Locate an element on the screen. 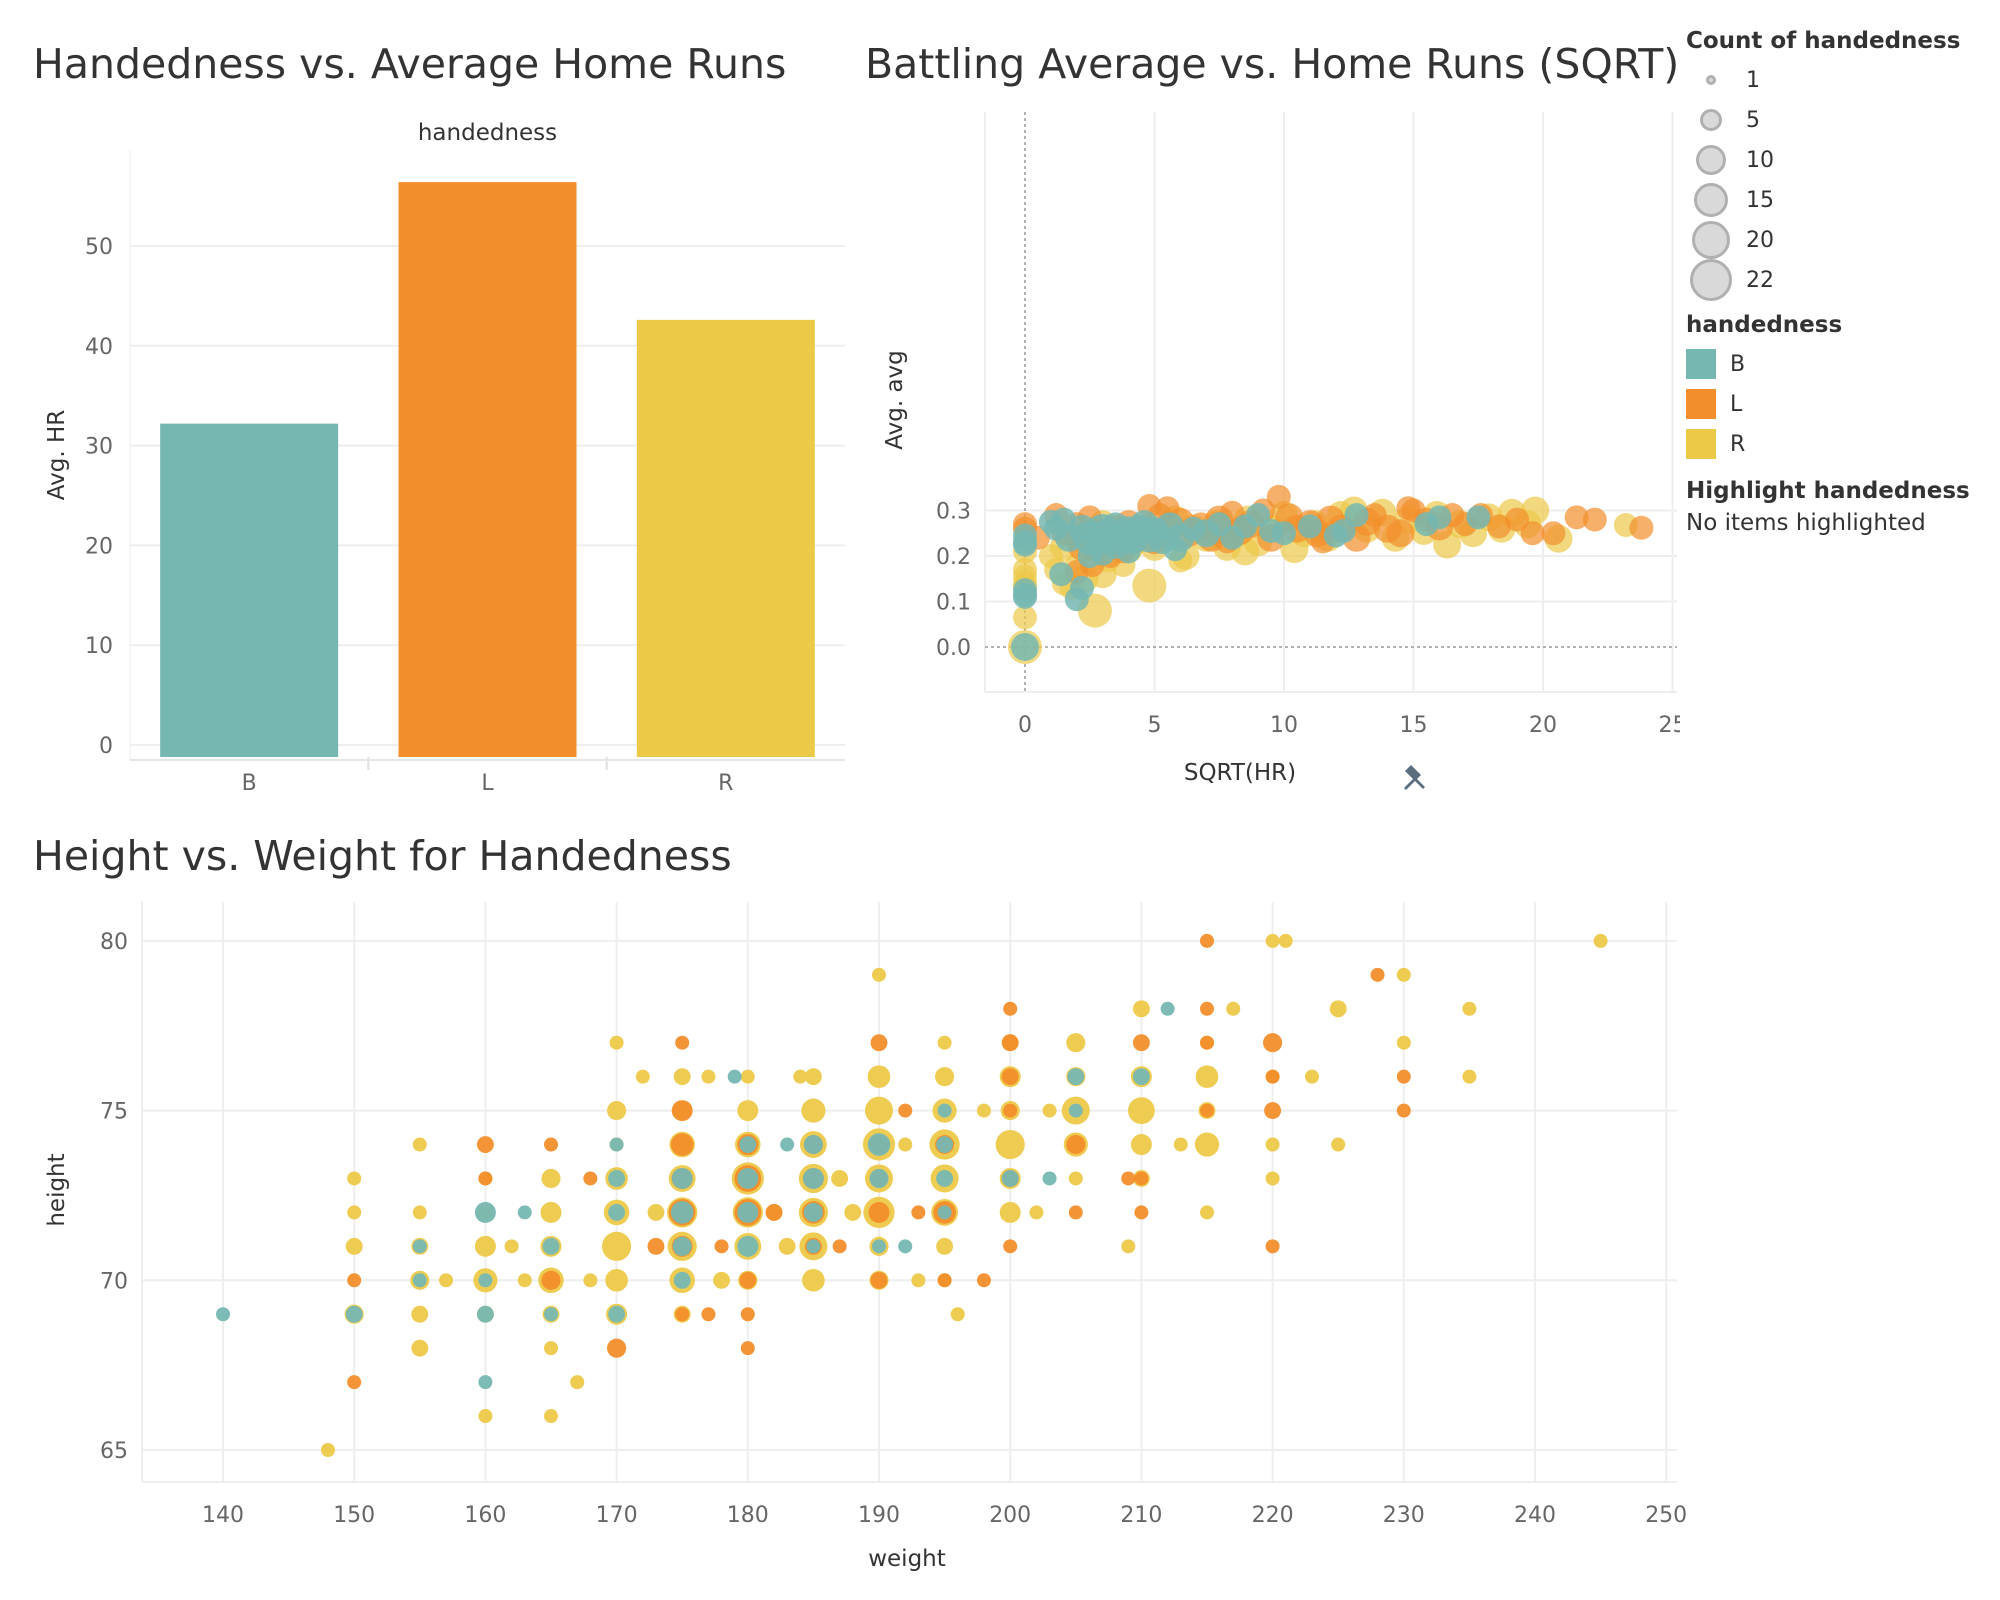 Image resolution: width=2000 pixels, height=1600 pixels. size-legend-label: 1 is located at coordinates (1753, 80).